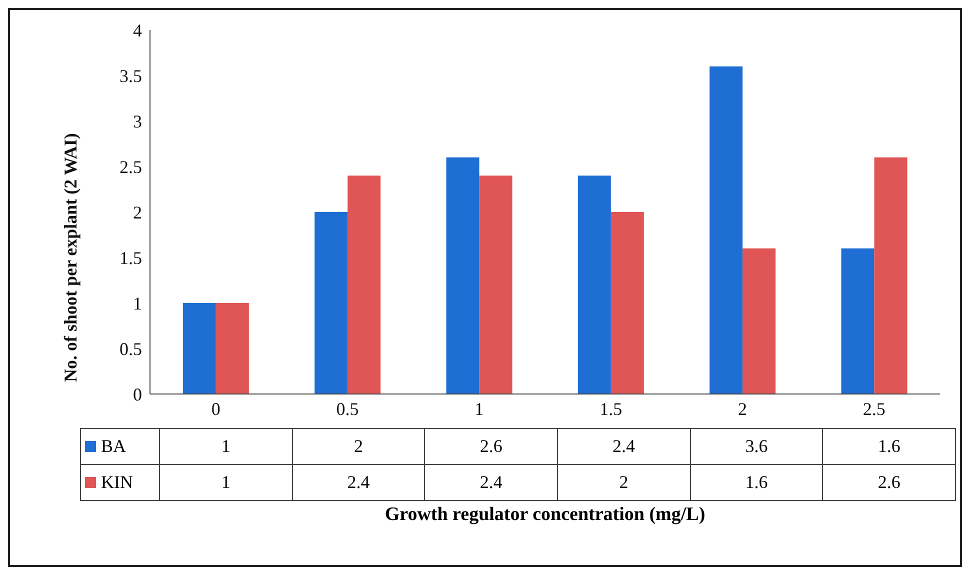 Image resolution: width=975 pixels, height=573 pixels. Describe the element at coordinates (611, 408) in the screenshot. I see `x-tick-label: 1.5` at that location.